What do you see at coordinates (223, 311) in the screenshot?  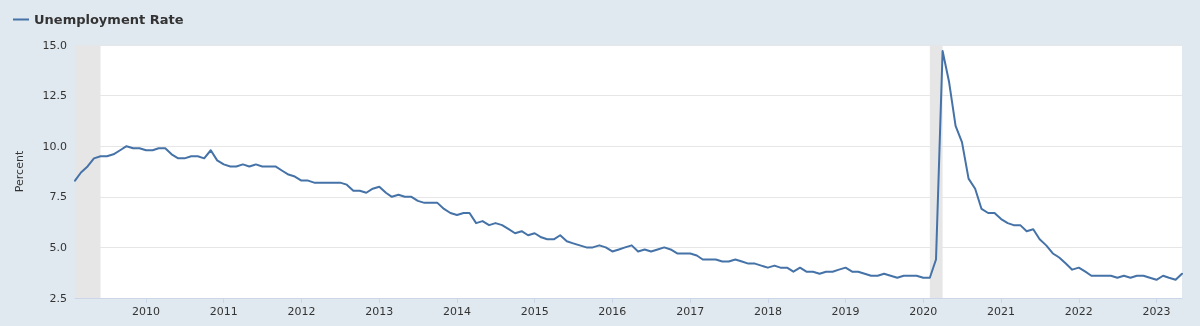 I see `x-tick-label: 2011` at bounding box center [223, 311].